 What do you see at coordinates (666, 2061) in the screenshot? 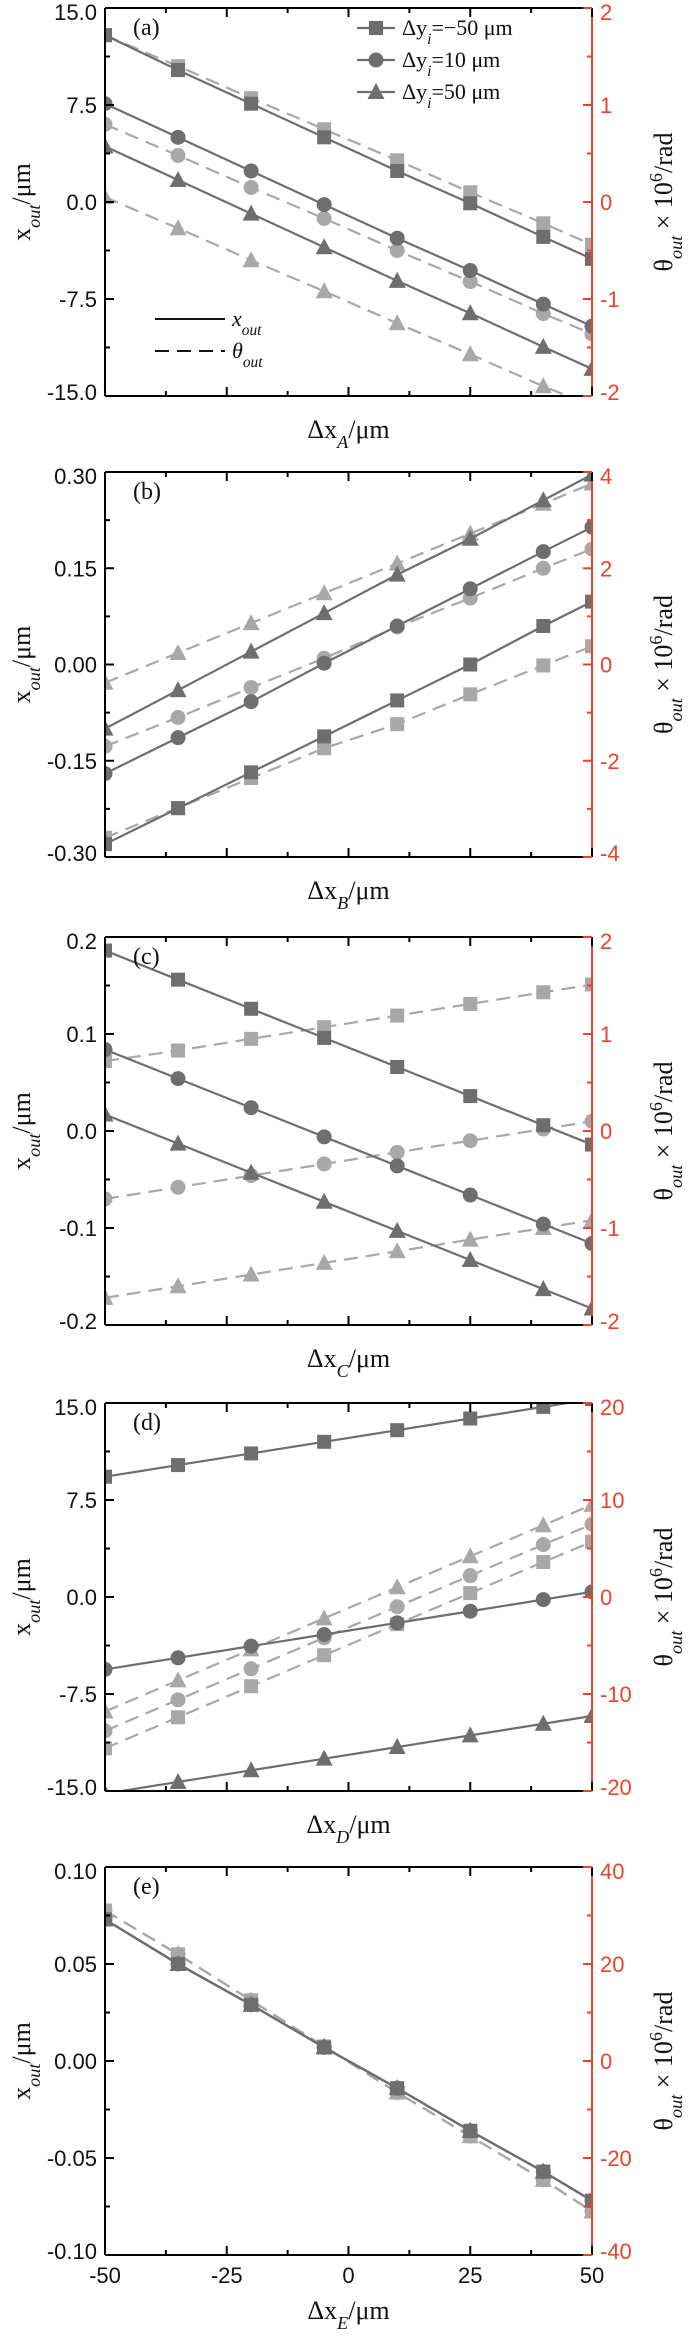
I see `y2-axis-title: θout × 106/rad` at bounding box center [666, 2061].